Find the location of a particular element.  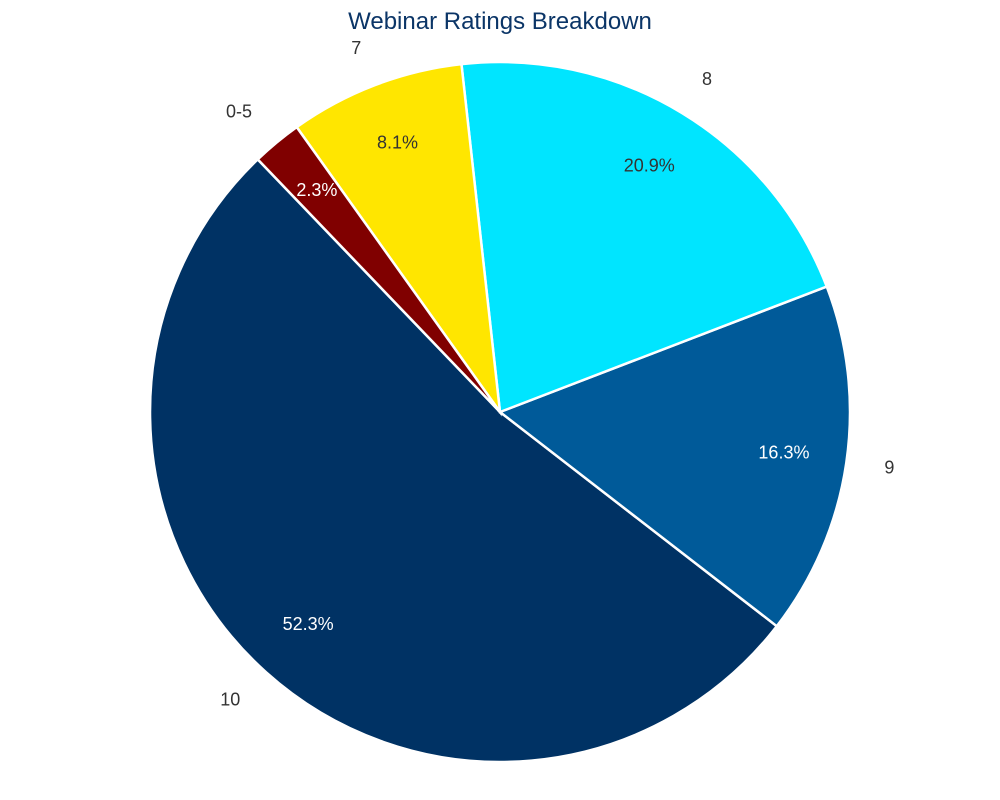

category-label-9: 9 is located at coordinates (889, 467).